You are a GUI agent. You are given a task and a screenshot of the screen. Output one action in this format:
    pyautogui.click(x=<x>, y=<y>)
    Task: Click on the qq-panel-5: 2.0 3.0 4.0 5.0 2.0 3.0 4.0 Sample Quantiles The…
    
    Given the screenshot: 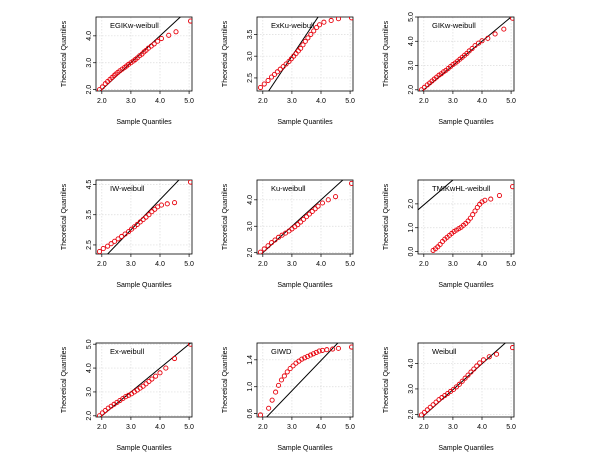 What is the action you would take?
    pyautogui.click(x=288, y=234)
    